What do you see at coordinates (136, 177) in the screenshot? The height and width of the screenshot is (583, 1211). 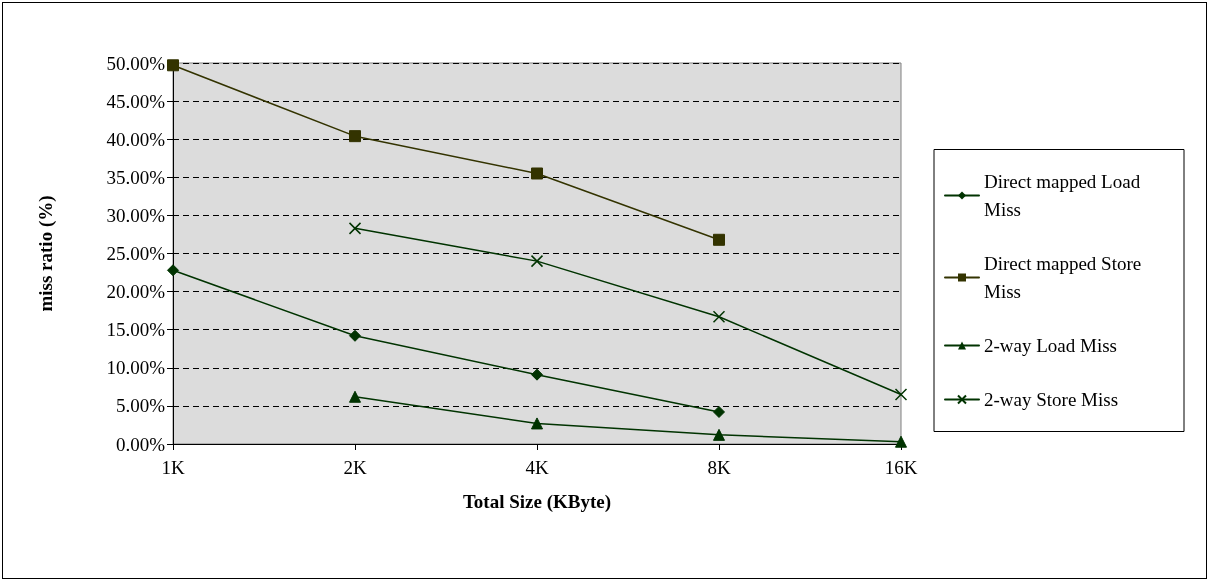 I see `y-tick-label: 35.00%` at bounding box center [136, 177].